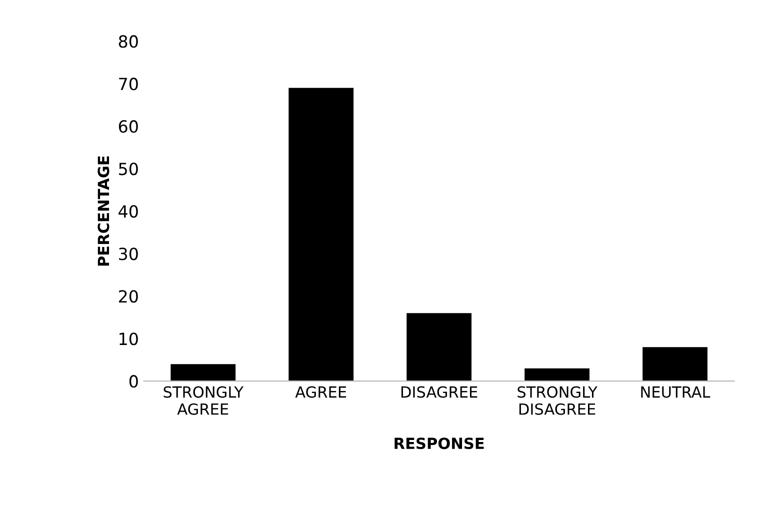 The height and width of the screenshot is (515, 757). Describe the element at coordinates (128, 84) in the screenshot. I see `y-tick-label: 70` at that location.